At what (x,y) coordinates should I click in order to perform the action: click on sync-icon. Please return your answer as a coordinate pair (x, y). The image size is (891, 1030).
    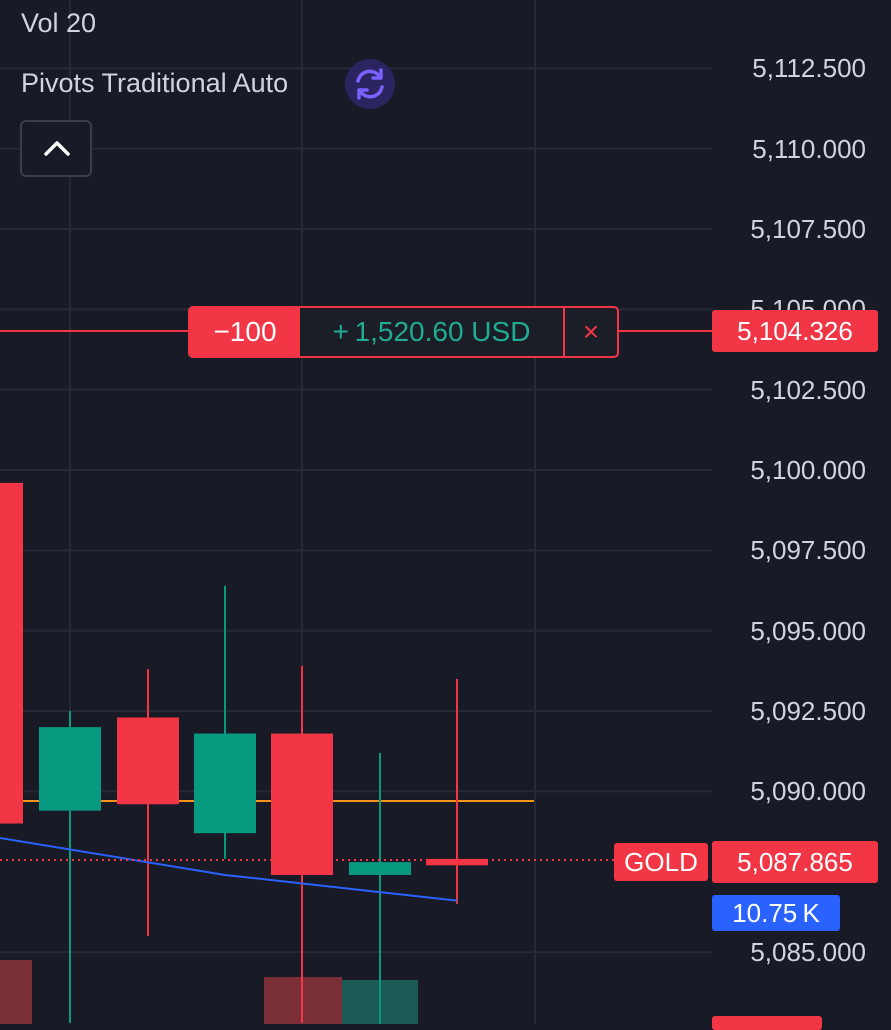
    Looking at the image, I should click on (370, 84).